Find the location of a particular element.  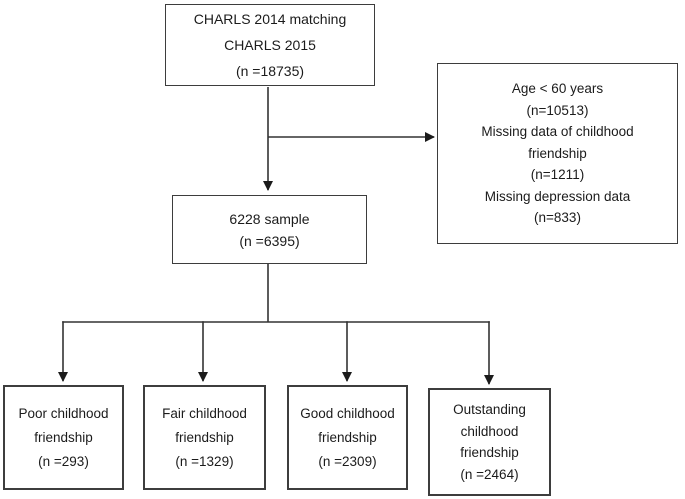

box-text-line: (n =2464) is located at coordinates (489, 474).